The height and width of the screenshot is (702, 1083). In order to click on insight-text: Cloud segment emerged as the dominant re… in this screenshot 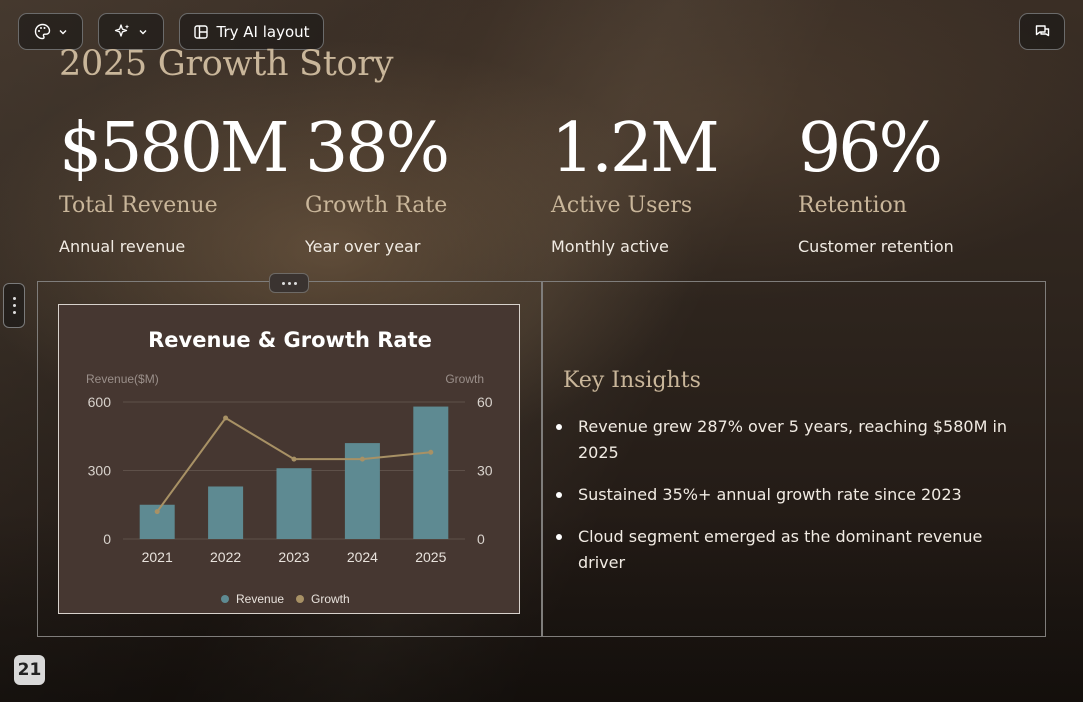, I will do `click(780, 549)`.